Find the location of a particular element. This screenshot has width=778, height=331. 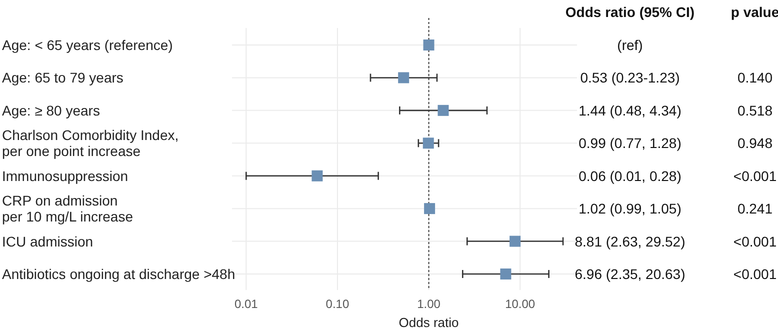

text: 1.02 (0.99, 1.05) is located at coordinates (630, 208).